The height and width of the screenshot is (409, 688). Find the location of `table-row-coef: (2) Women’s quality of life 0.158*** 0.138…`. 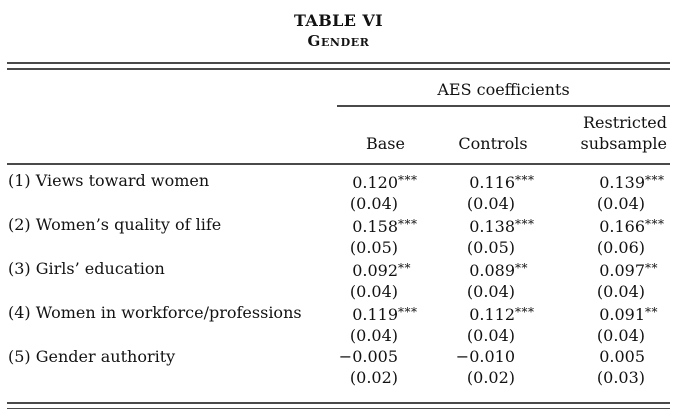

table-row-coef: (2) Women’s quality of life 0.158*** 0.138… is located at coordinates (338, 225).